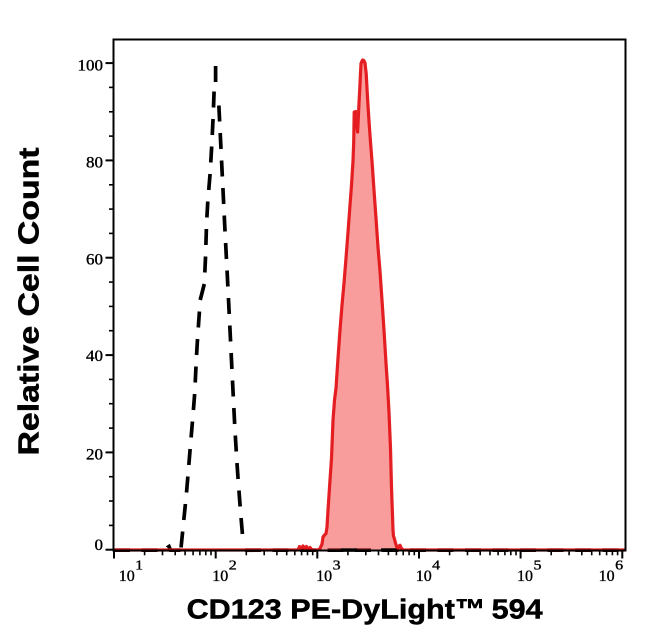 This screenshot has height=641, width=646. I want to click on svg-text: 100, so click(91, 65).